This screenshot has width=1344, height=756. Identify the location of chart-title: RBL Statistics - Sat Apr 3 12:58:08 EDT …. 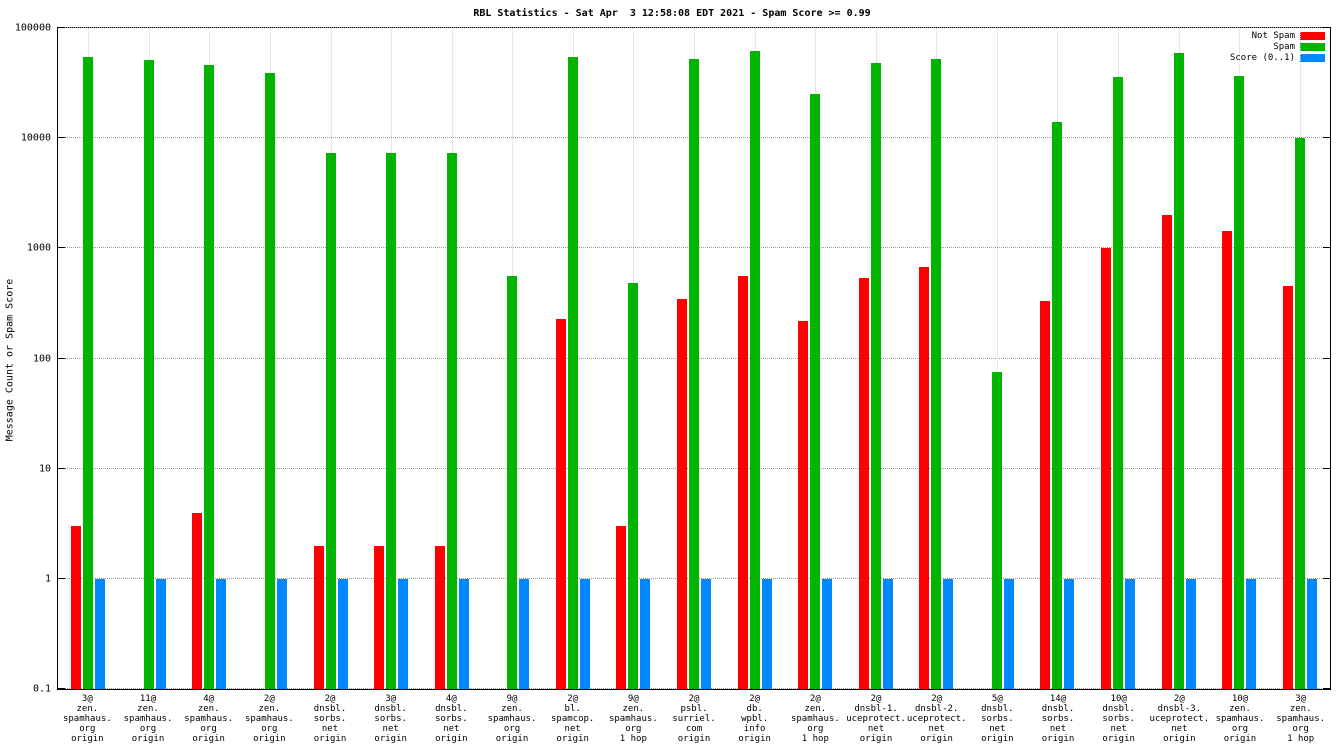
(672, 13).